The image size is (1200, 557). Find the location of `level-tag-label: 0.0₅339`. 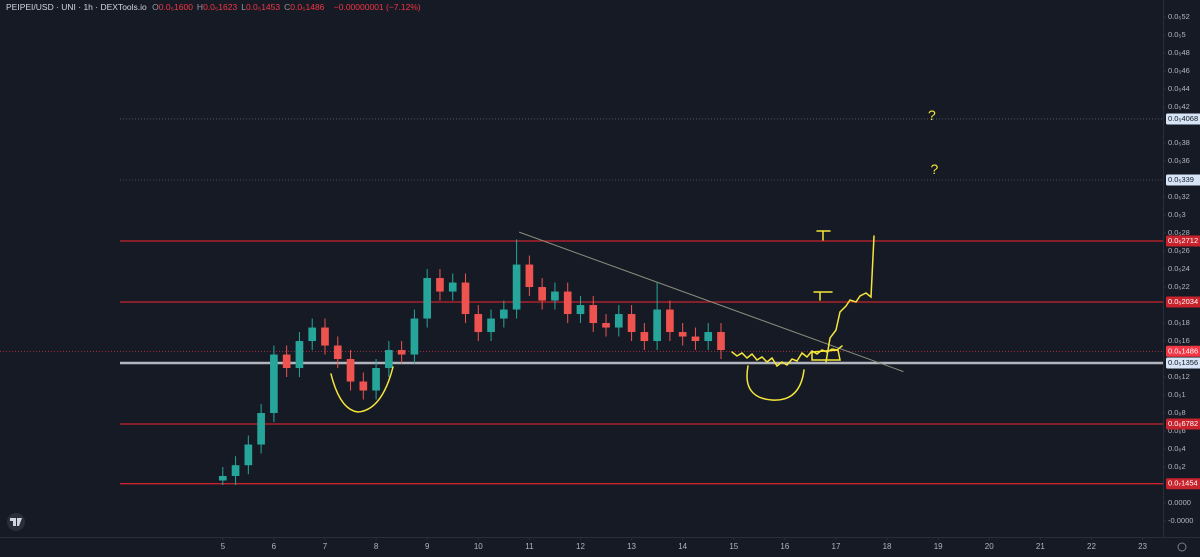

level-tag-label: 0.0₅339 is located at coordinates (1181, 179).